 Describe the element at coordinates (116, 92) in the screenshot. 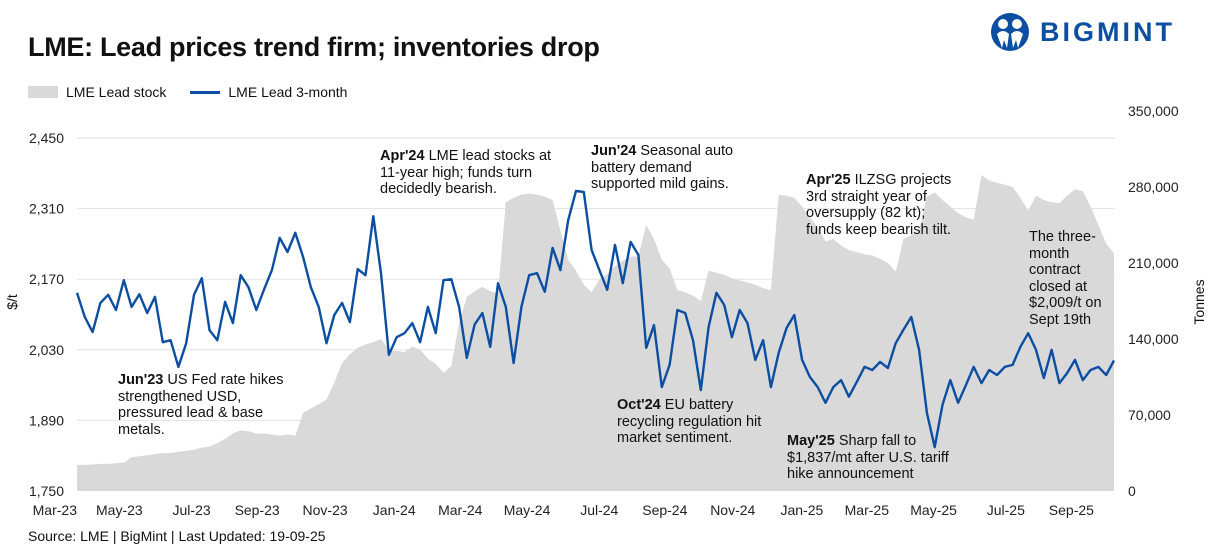

I see `legend-label-stock: LME Lead stock` at that location.